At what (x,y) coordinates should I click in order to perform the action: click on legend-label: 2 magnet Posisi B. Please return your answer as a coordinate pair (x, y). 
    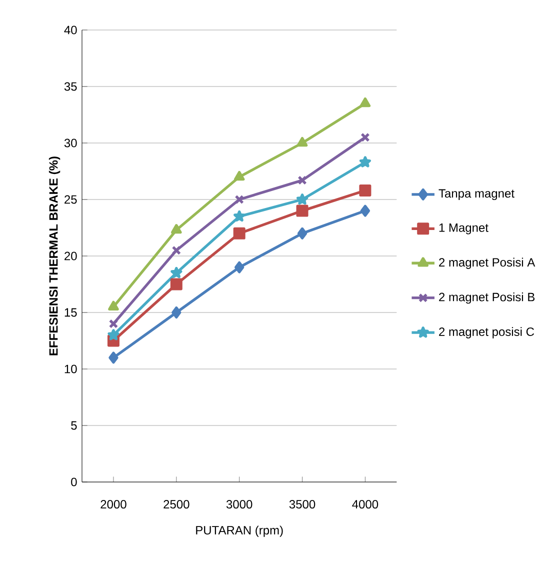
    Looking at the image, I should click on (487, 298).